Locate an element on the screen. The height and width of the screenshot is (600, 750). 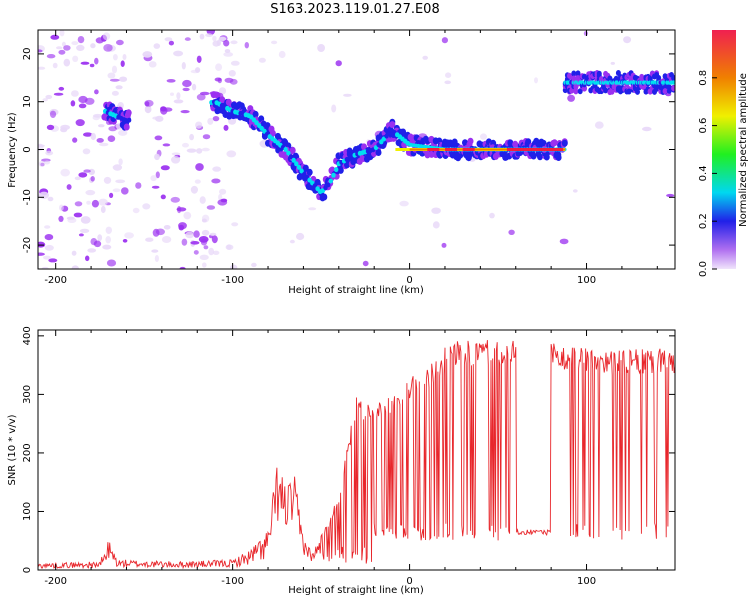
band-core is located at coordinates (673, 82).